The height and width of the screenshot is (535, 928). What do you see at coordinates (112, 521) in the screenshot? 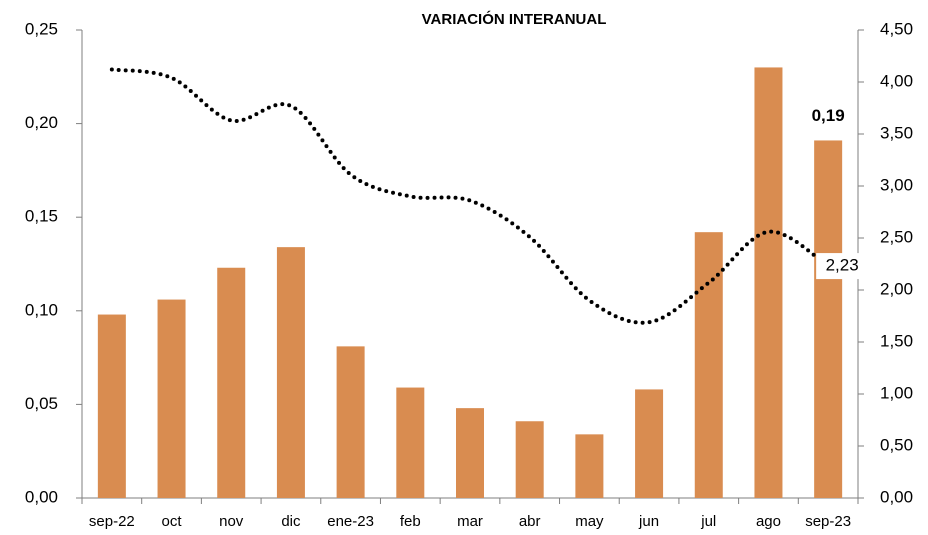
I see `x-tick-label: sep-22` at bounding box center [112, 521].